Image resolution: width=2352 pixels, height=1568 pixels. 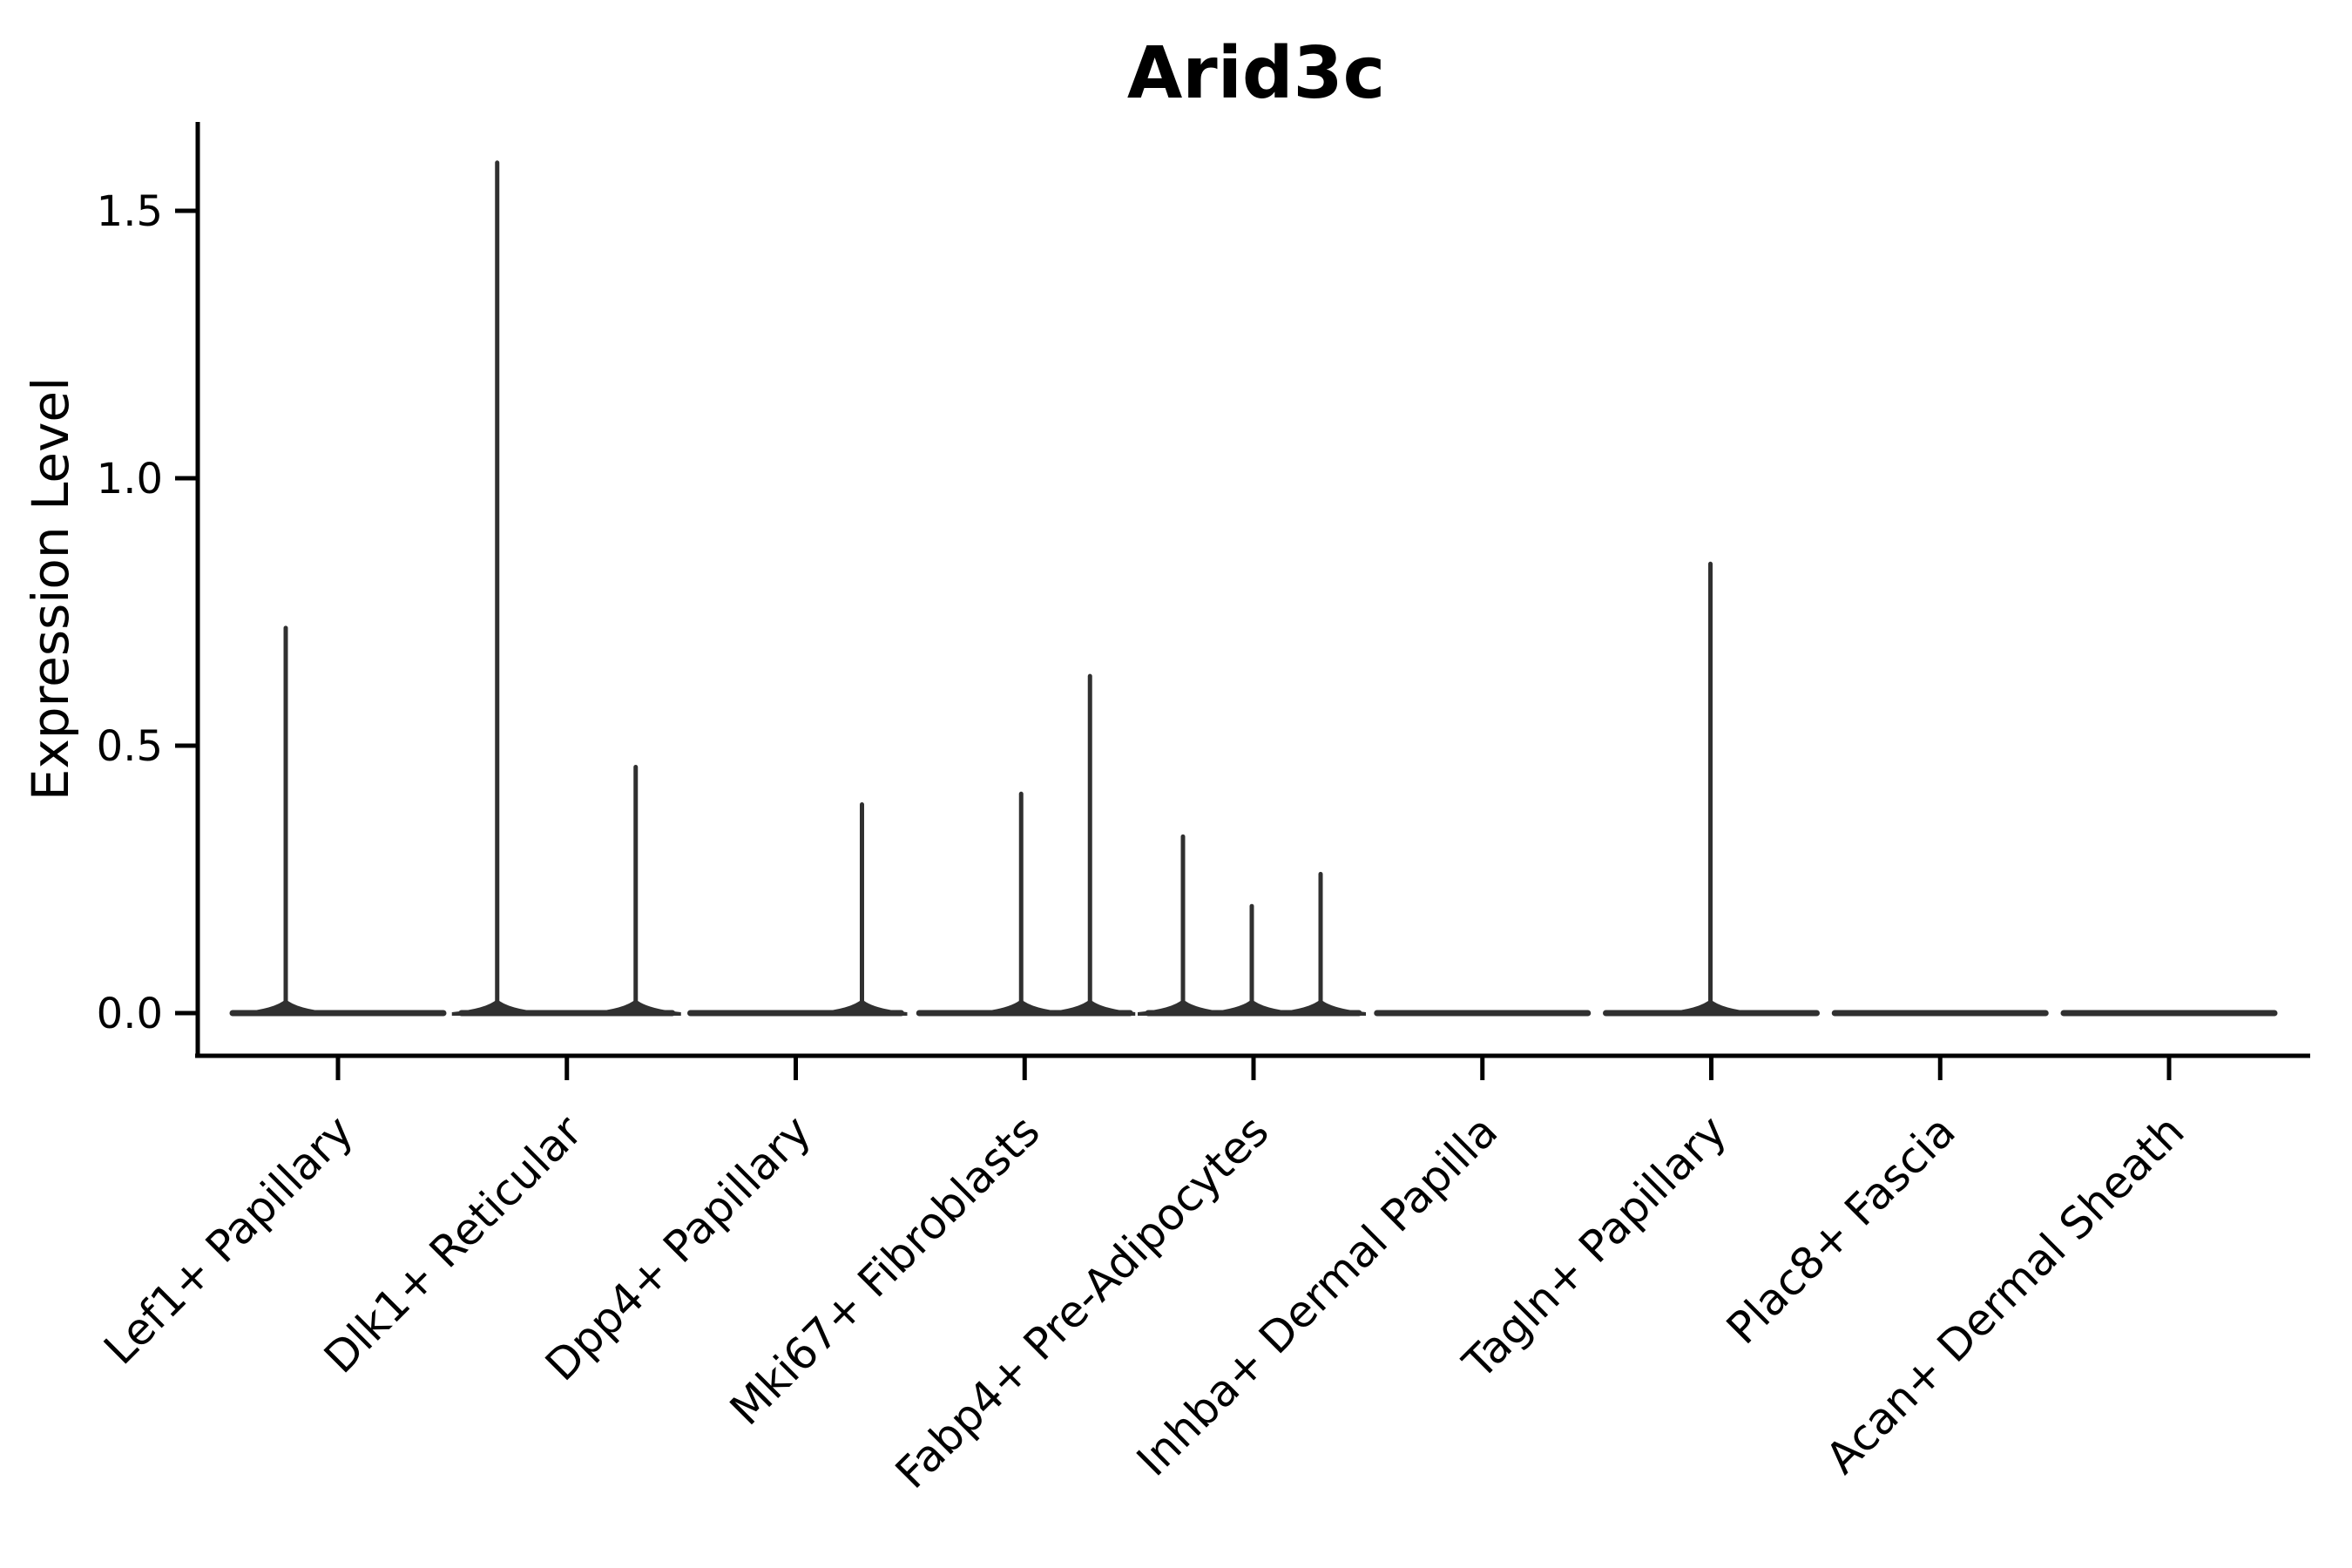 I want to click on x-tick-label: Plac8+ Fascia, so click(x=1841, y=1230).